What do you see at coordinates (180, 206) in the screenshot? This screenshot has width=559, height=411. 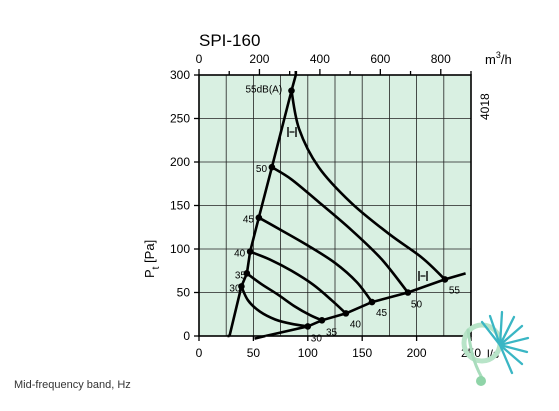 I see `y-tick-label: 150` at bounding box center [180, 206].